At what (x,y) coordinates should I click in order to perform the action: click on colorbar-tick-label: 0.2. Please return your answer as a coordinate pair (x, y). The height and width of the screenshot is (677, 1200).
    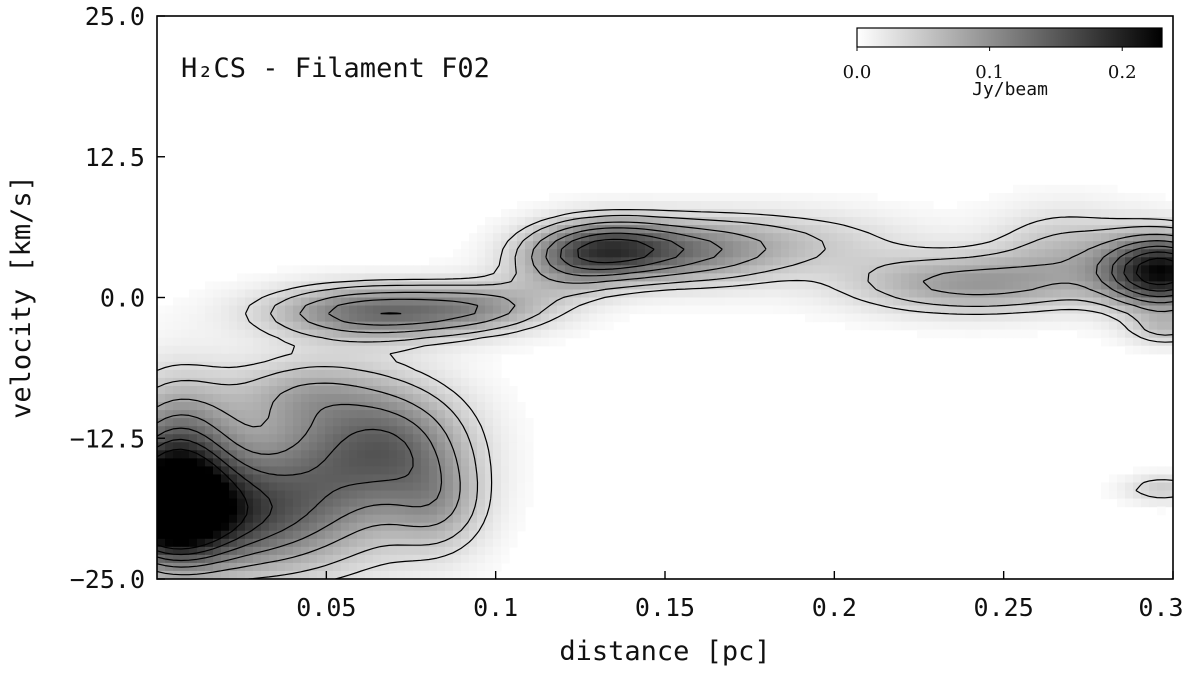
    Looking at the image, I should click on (1122, 72).